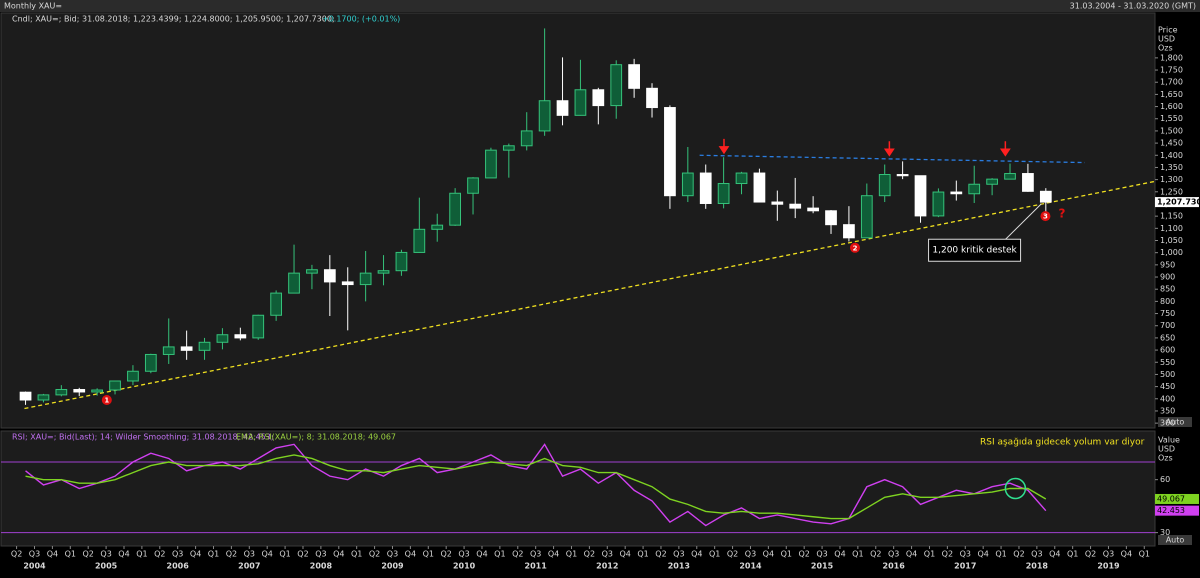 This screenshot has height=578, width=1200. What do you see at coordinates (822, 566) in the screenshot?
I see `year-label: 2015` at bounding box center [822, 566].